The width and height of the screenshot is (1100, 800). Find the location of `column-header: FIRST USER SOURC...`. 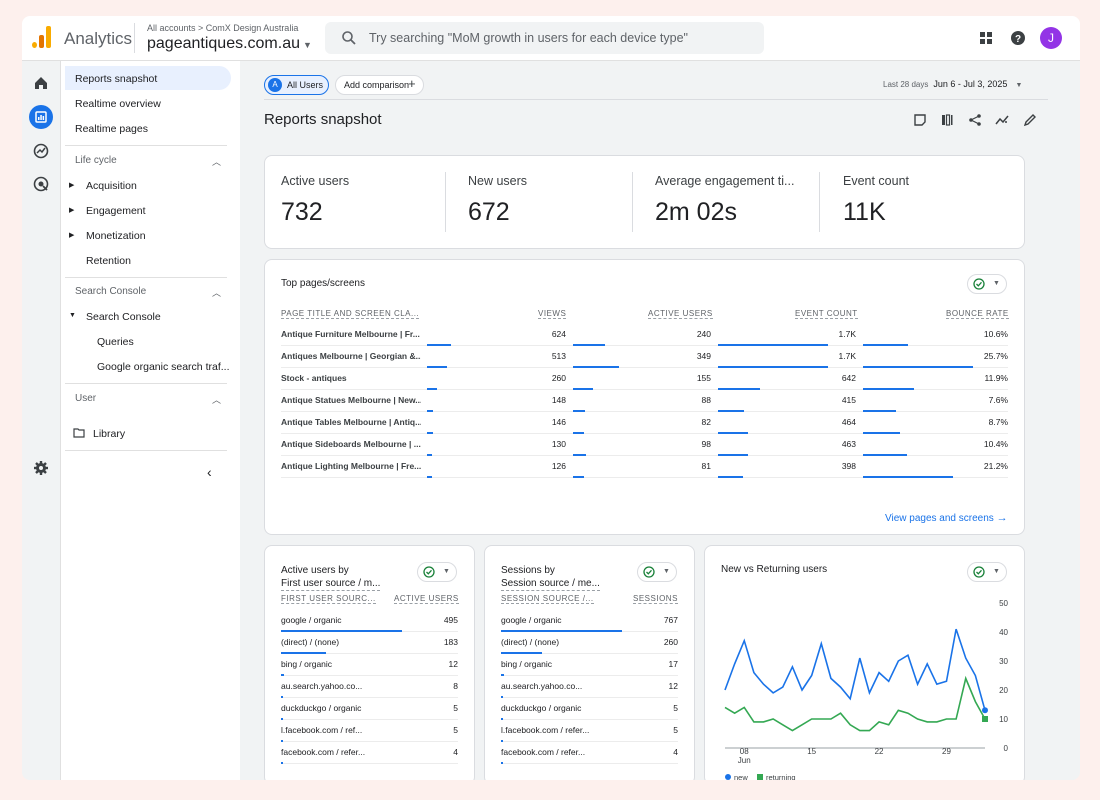

column-header: FIRST USER SOURC... is located at coordinates (328, 599).